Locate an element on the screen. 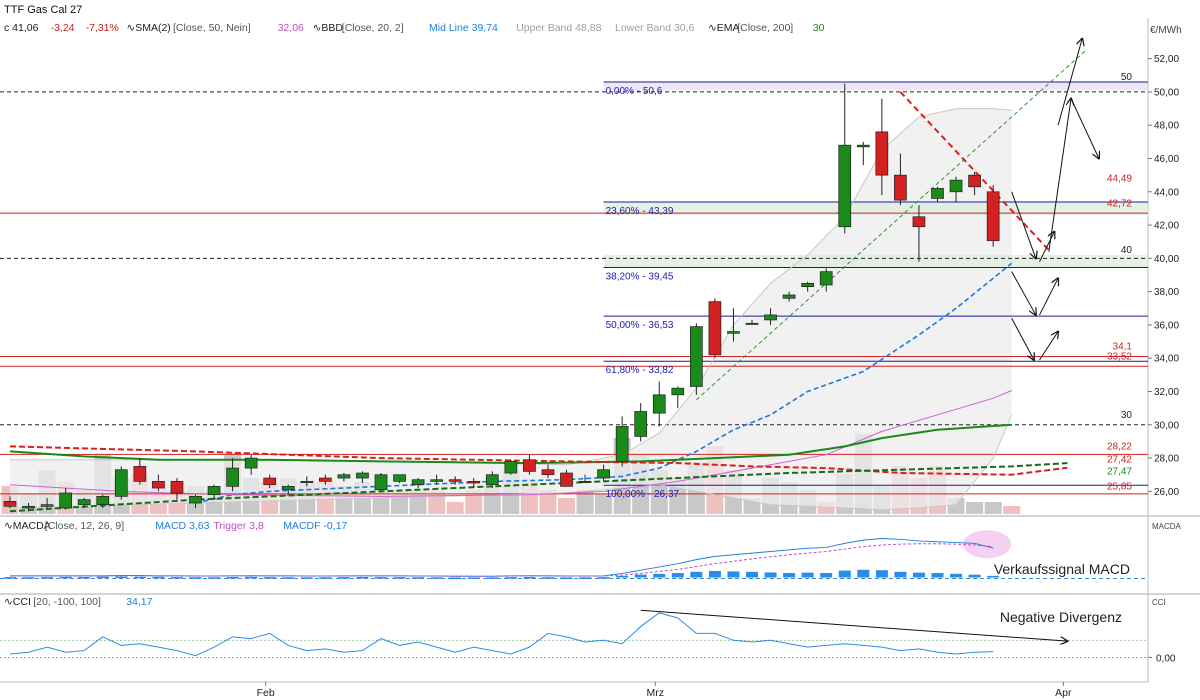  right-label: 33,52 is located at coordinates (1119, 357).